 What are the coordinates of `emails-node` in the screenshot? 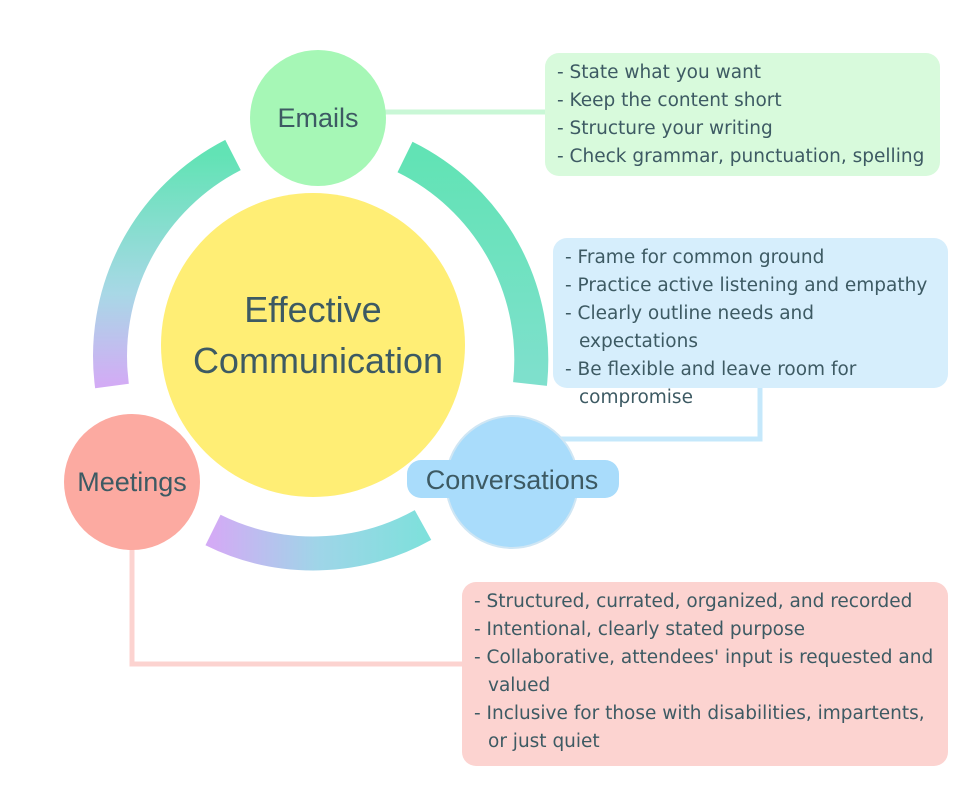 It's located at (318, 118).